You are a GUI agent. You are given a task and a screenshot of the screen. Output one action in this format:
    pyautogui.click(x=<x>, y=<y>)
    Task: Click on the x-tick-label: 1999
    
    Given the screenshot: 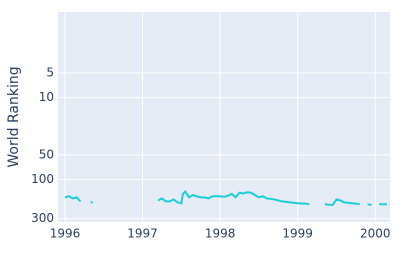 What is the action you would take?
    pyautogui.click(x=297, y=234)
    